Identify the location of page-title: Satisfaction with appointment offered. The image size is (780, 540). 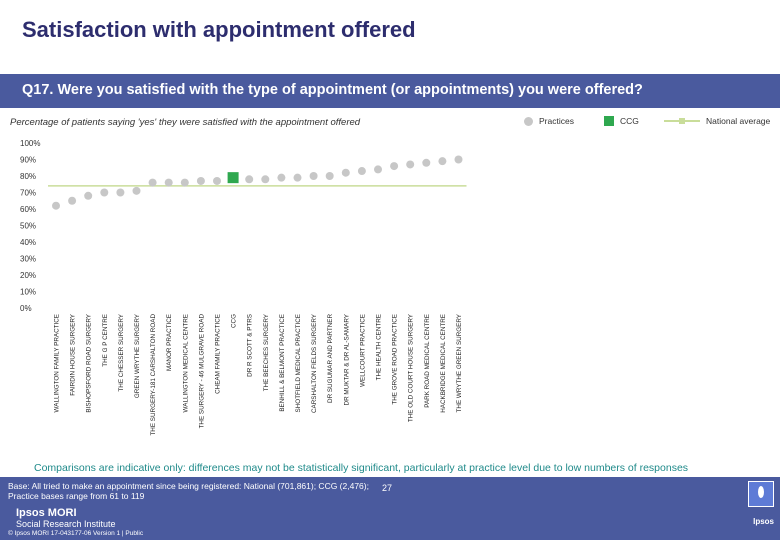
(219, 29).